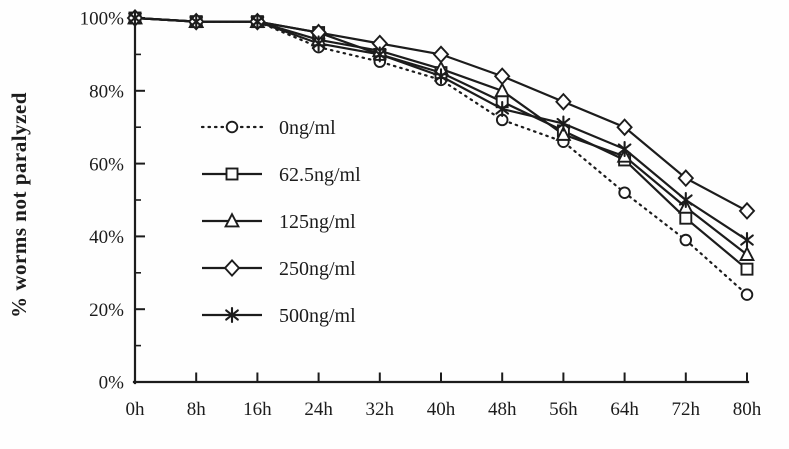 The image size is (789, 449). Describe the element at coordinates (106, 91) in the screenshot. I see `y-tick-label: 80%` at that location.